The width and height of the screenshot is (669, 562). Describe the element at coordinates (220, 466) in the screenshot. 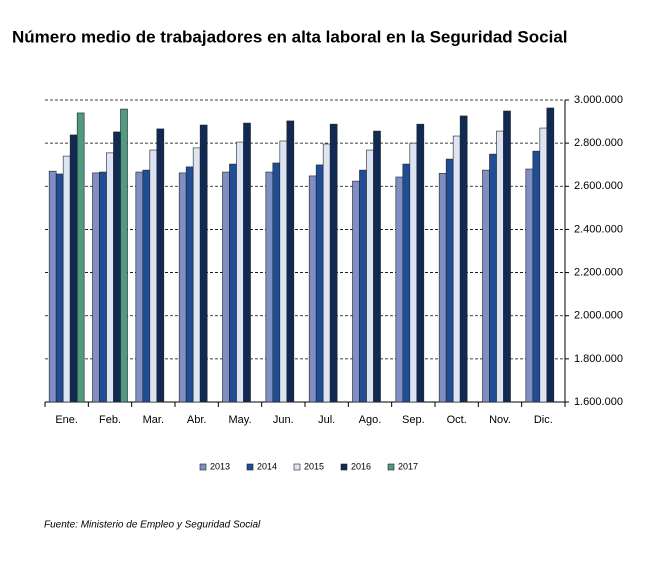

I see `legend-label: 2013` at that location.